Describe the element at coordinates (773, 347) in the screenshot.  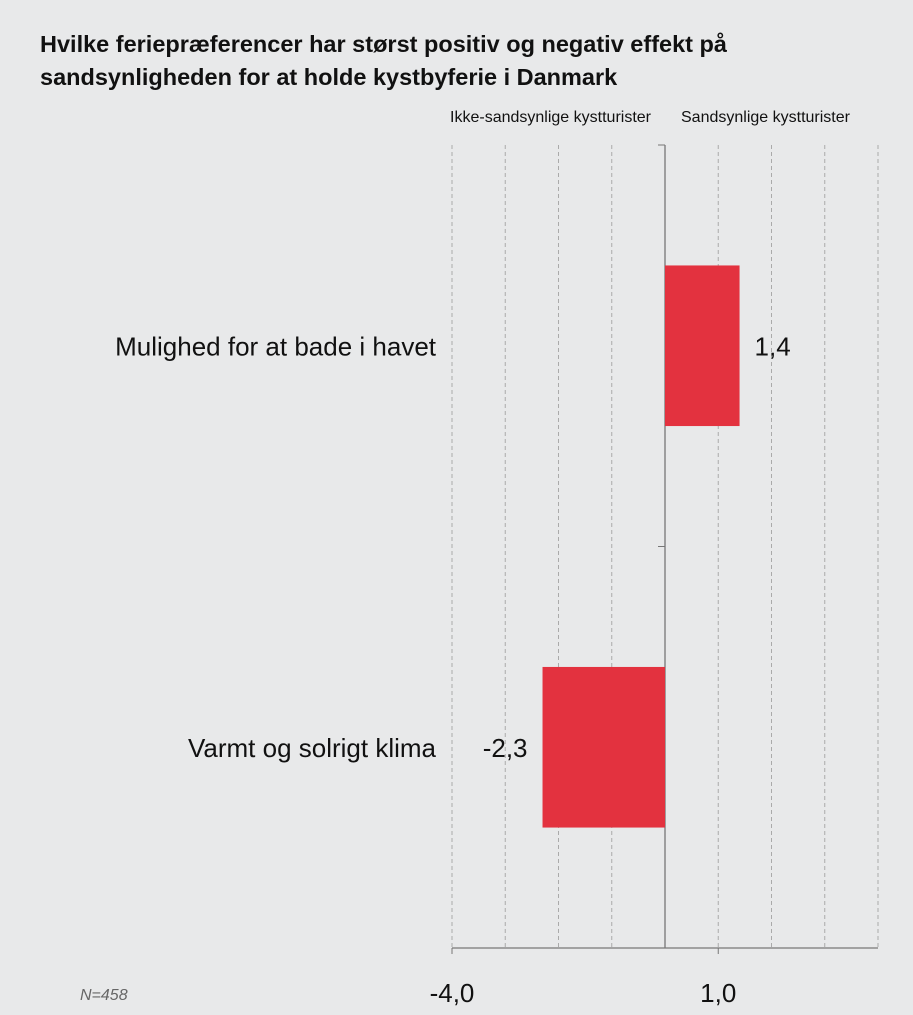
I see `value-label: 1,4` at that location.